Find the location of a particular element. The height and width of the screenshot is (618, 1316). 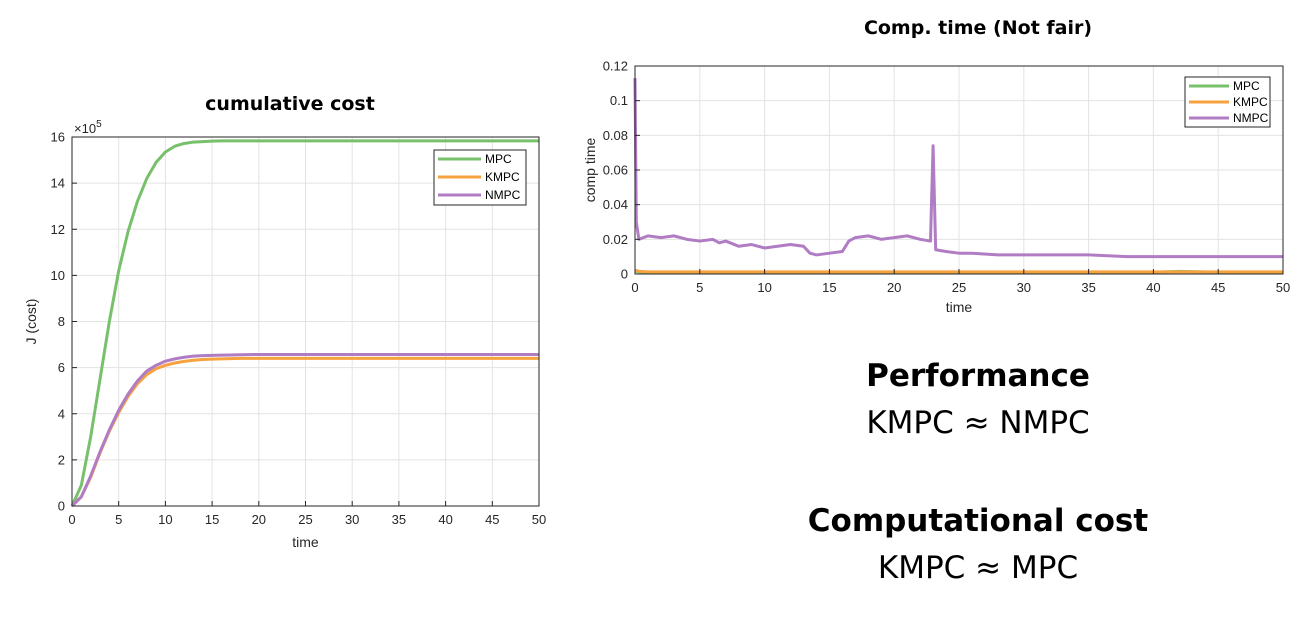

y-multiplier: ×10⁵ is located at coordinates (88, 127).